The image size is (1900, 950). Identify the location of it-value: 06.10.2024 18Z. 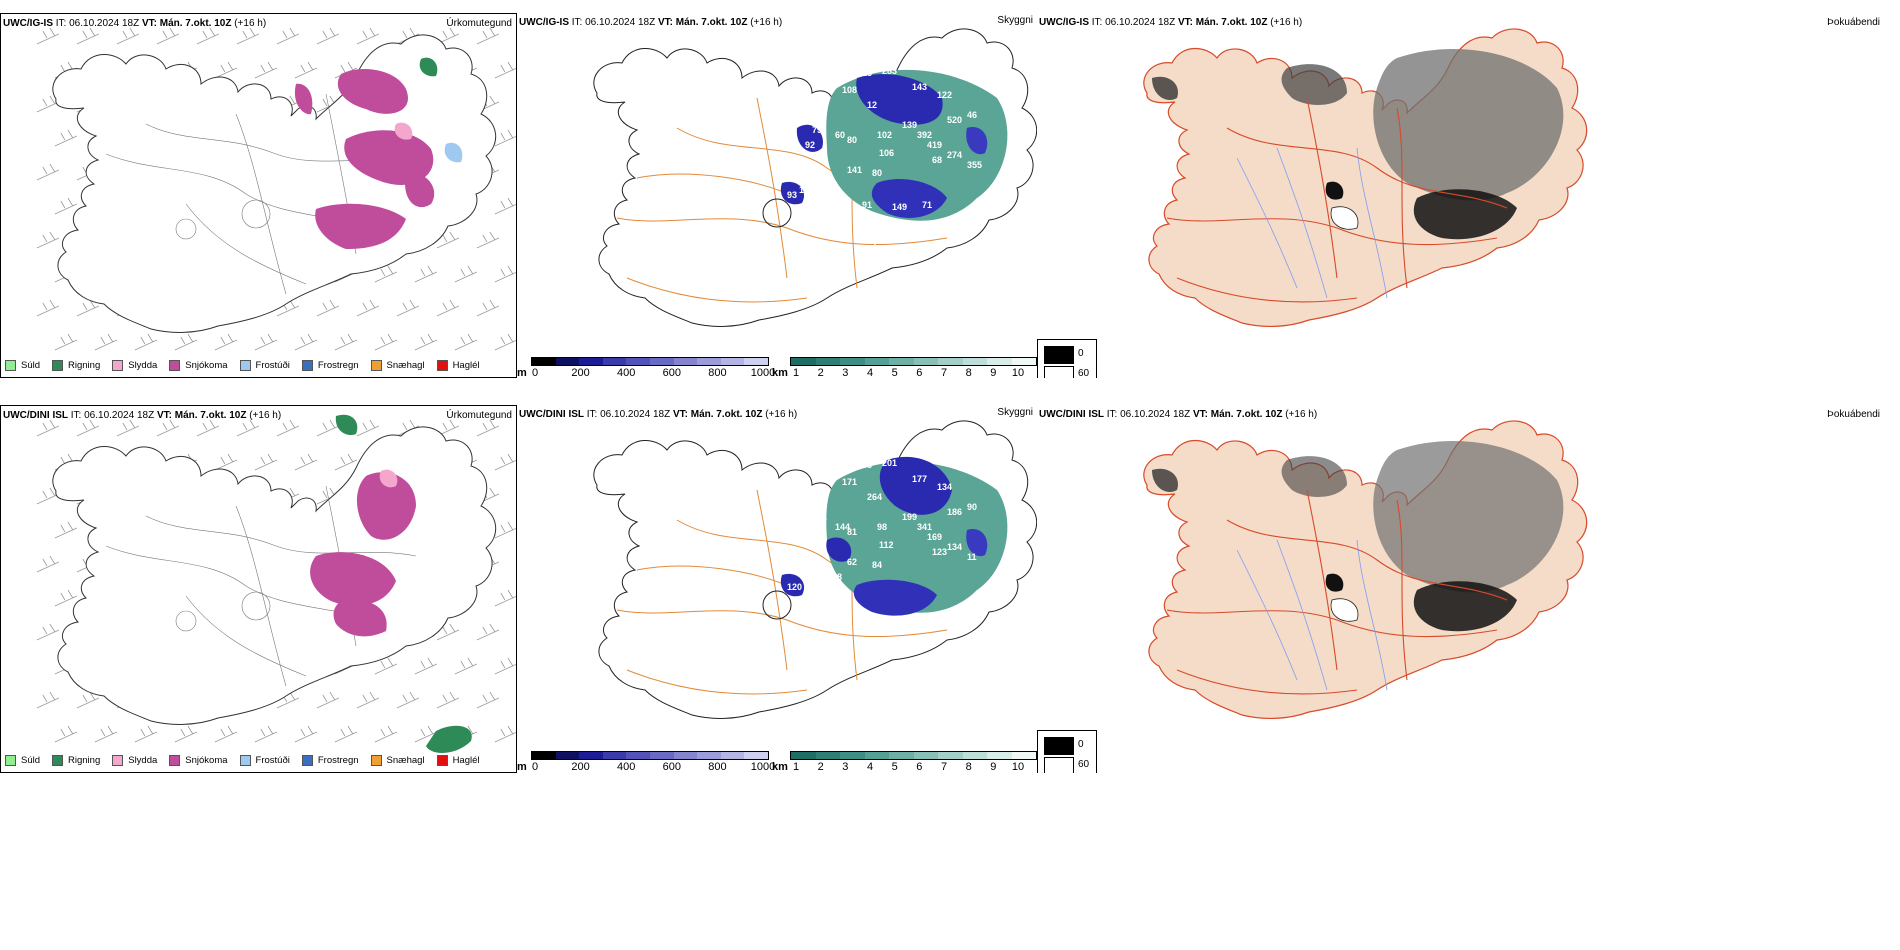
(620, 22).